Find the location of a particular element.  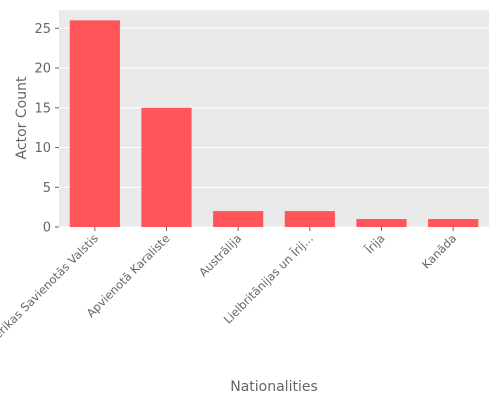

y-tick-label: 5 is located at coordinates (47, 188).